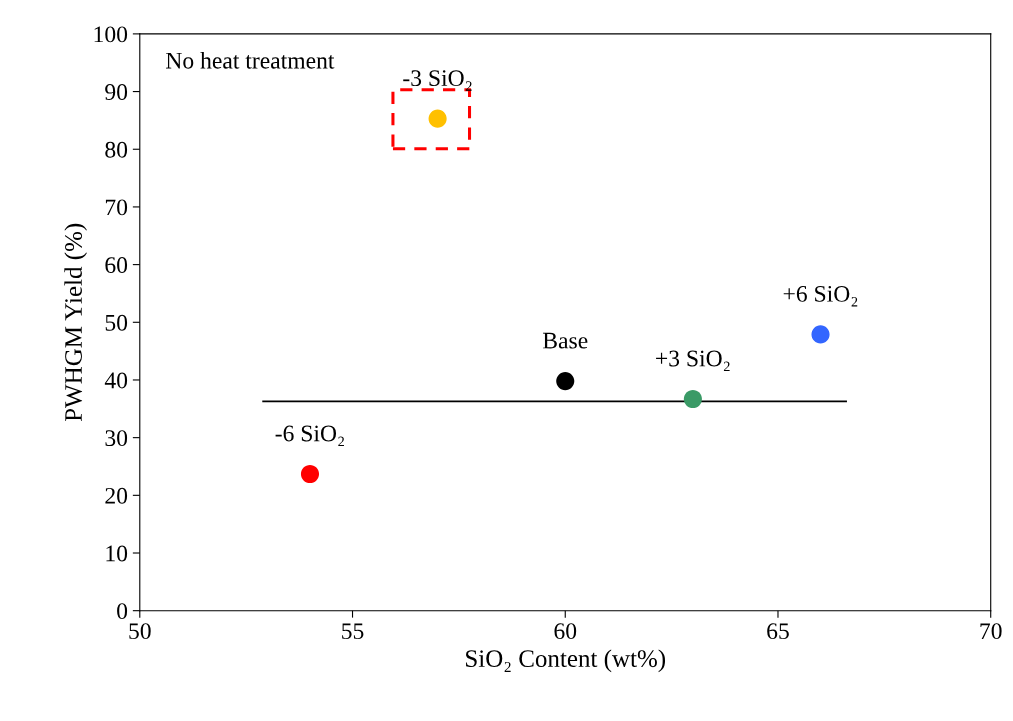 Image resolution: width=1013 pixels, height=721 pixels. Describe the element at coordinates (693, 360) in the screenshot. I see `annotation: +3 SiO₂` at that location.